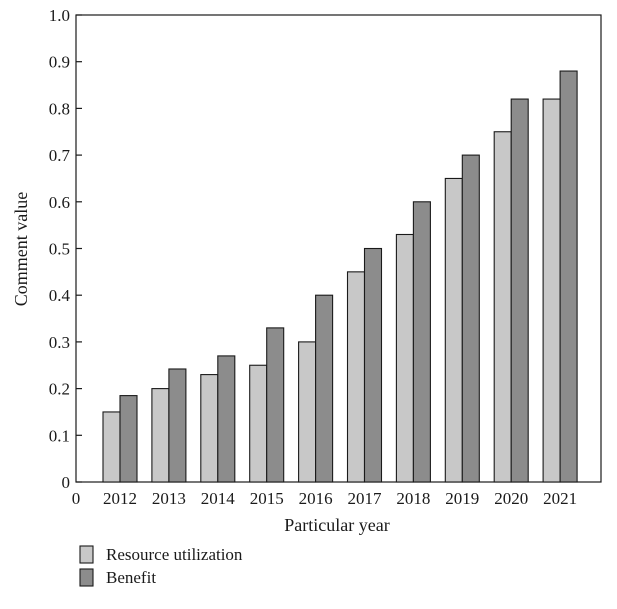 The image size is (617, 609). I want to click on x-tick-label: 2016, so click(316, 498).